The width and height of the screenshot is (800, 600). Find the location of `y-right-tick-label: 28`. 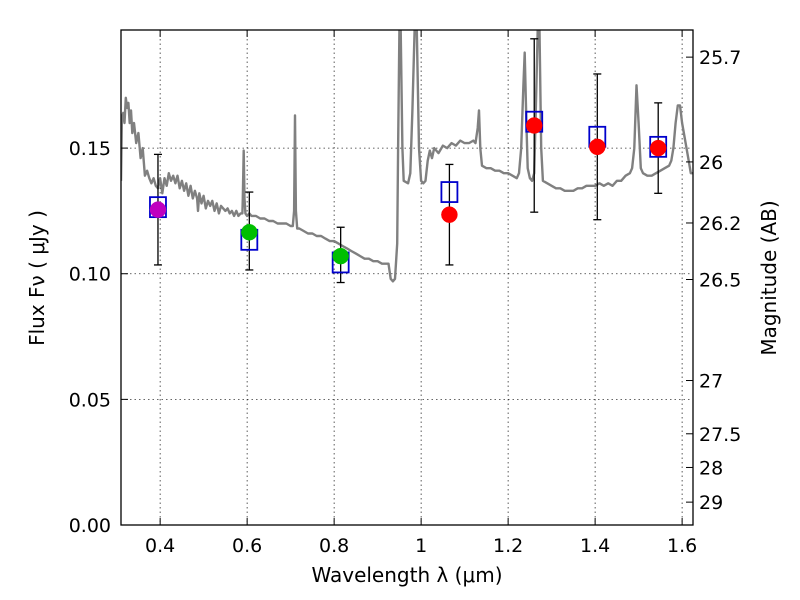

y-right-tick-label: 28 is located at coordinates (711, 468).